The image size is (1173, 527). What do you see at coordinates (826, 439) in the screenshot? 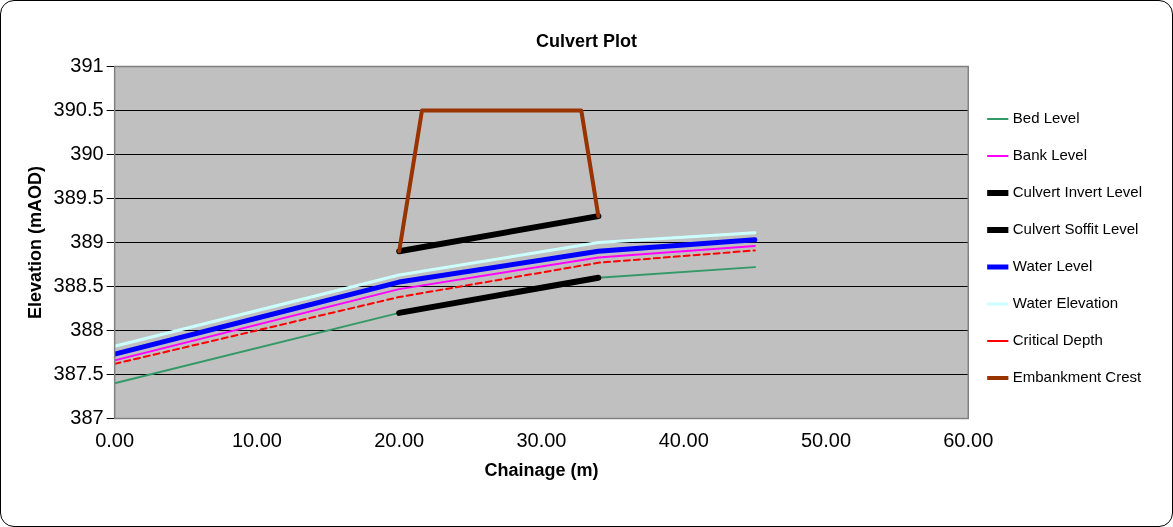
I see `x-tick-label: 50.00` at bounding box center [826, 439].